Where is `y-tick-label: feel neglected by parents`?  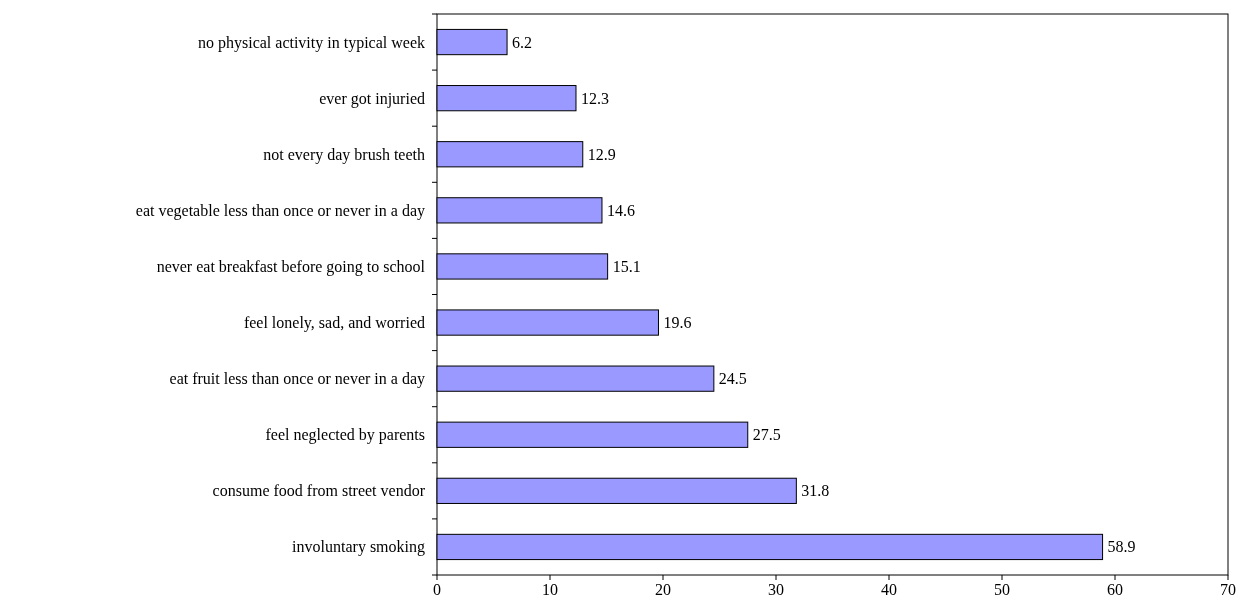
y-tick-label: feel neglected by parents is located at coordinates (345, 435).